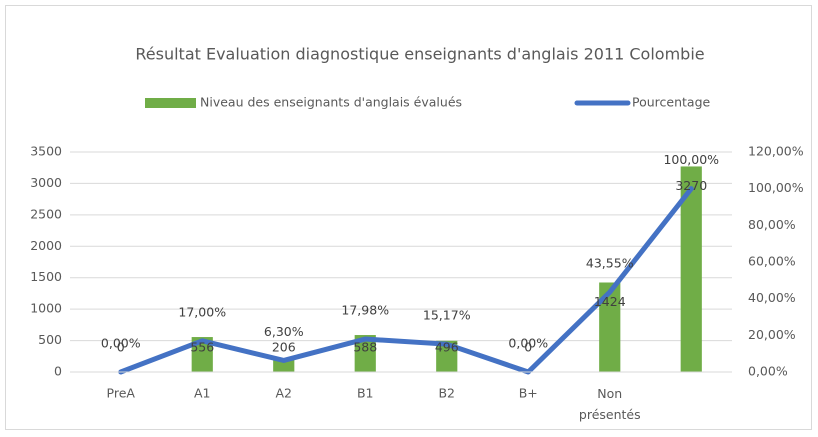  I want to click on x-tick-label: PreA, so click(121, 393).